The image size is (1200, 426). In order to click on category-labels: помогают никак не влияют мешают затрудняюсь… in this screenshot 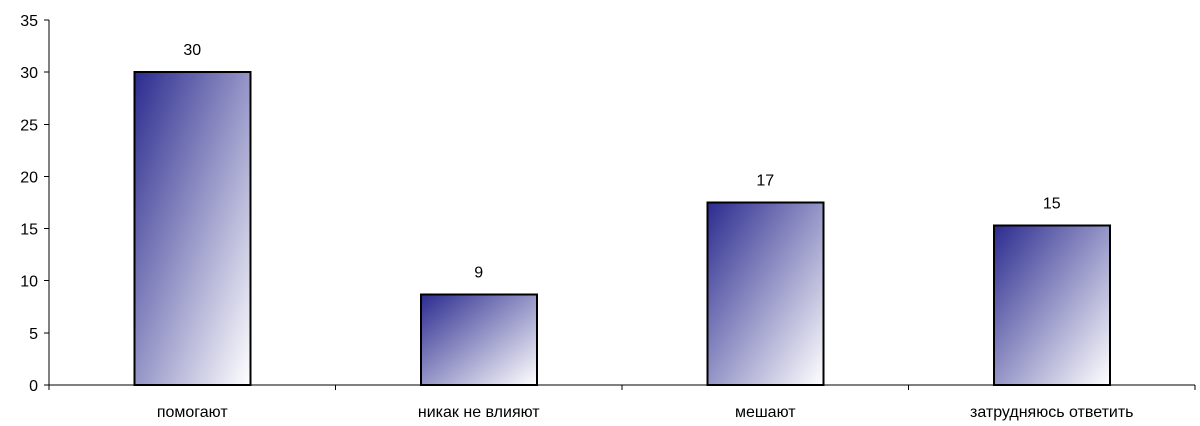, I will do `click(645, 412)`.